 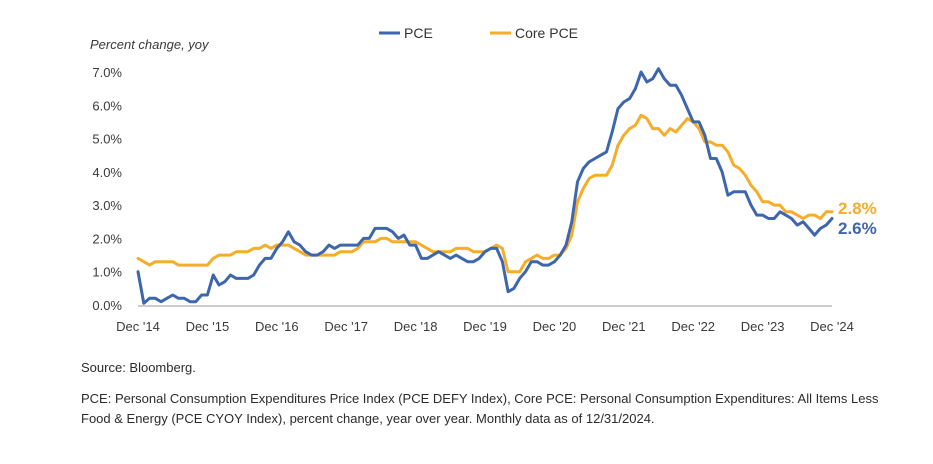 What do you see at coordinates (546, 33) in the screenshot?
I see `legend-label-core-pce: Core PCE` at bounding box center [546, 33].